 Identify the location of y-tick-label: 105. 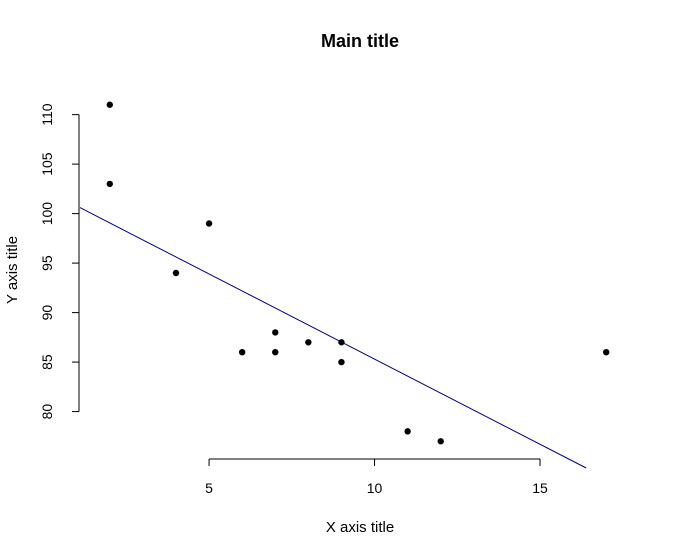
(47, 164).